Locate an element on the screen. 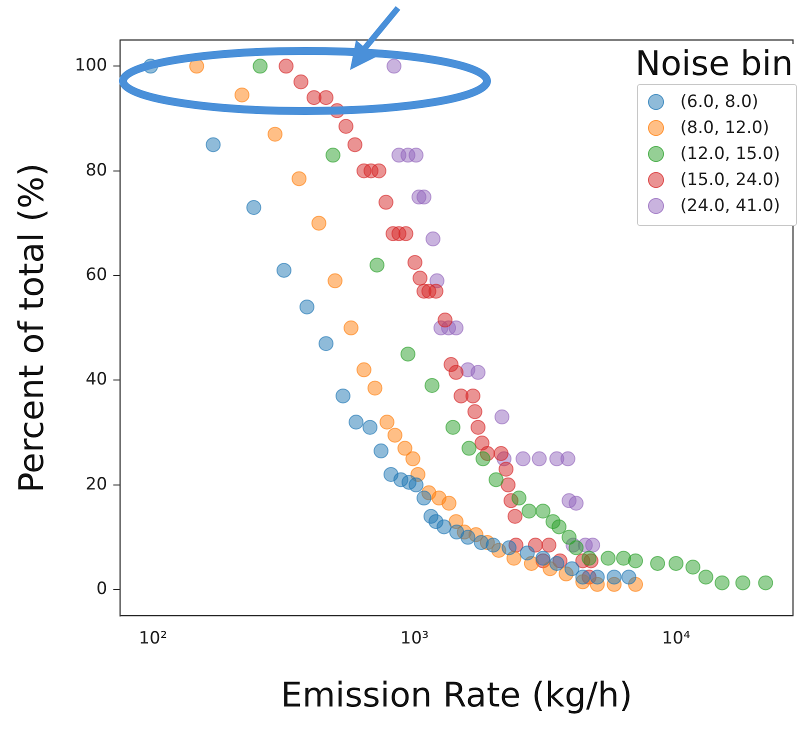 Image resolution: width=801 pixels, height=730 pixels. y-axis-title: Percent of total (%) is located at coordinates (32, 328).